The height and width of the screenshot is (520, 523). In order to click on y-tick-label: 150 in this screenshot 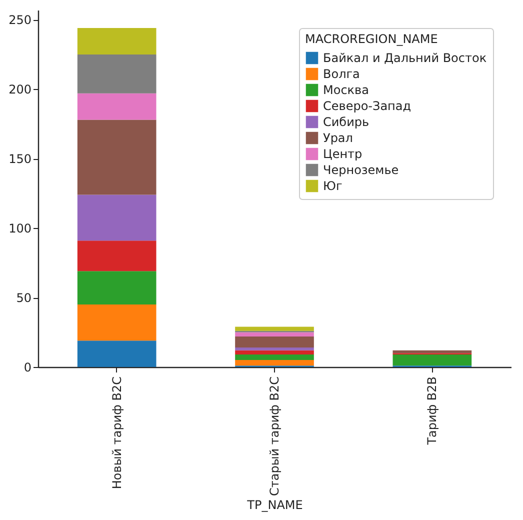, I will do `click(20, 159)`.